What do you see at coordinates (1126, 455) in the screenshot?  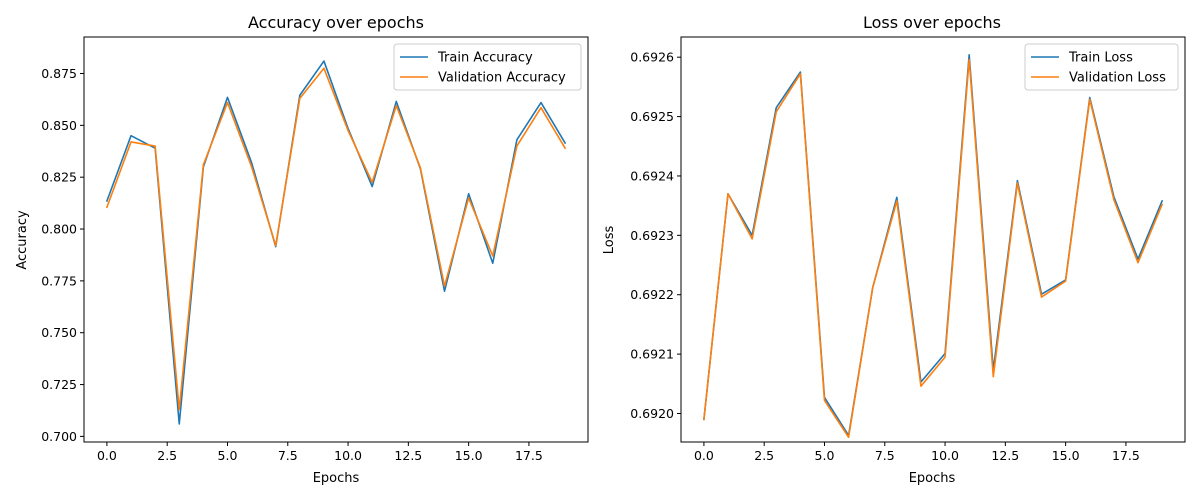 I see `loss-x-tick-label: 17.5` at bounding box center [1126, 455].